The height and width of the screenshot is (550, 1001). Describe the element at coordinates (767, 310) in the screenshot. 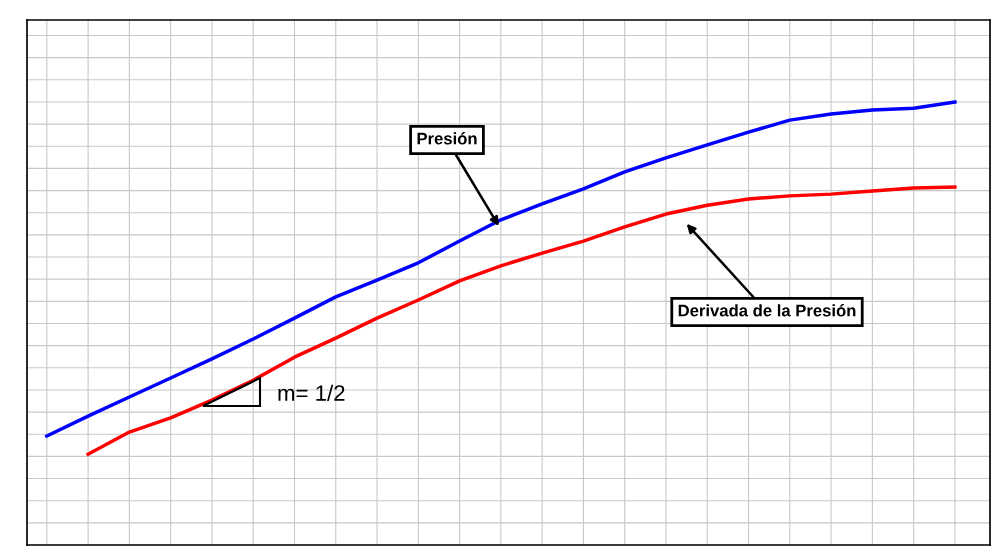

I see `annotation: Derivada de la Presión` at that location.